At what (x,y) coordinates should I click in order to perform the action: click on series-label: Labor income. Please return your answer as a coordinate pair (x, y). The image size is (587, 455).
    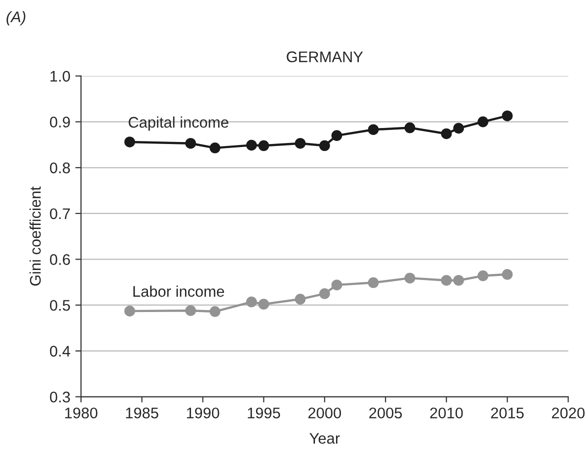
    Looking at the image, I should click on (178, 291).